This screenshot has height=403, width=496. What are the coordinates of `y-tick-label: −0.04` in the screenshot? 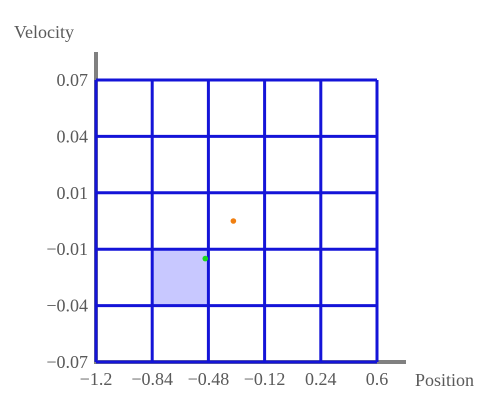 It's located at (67, 306).